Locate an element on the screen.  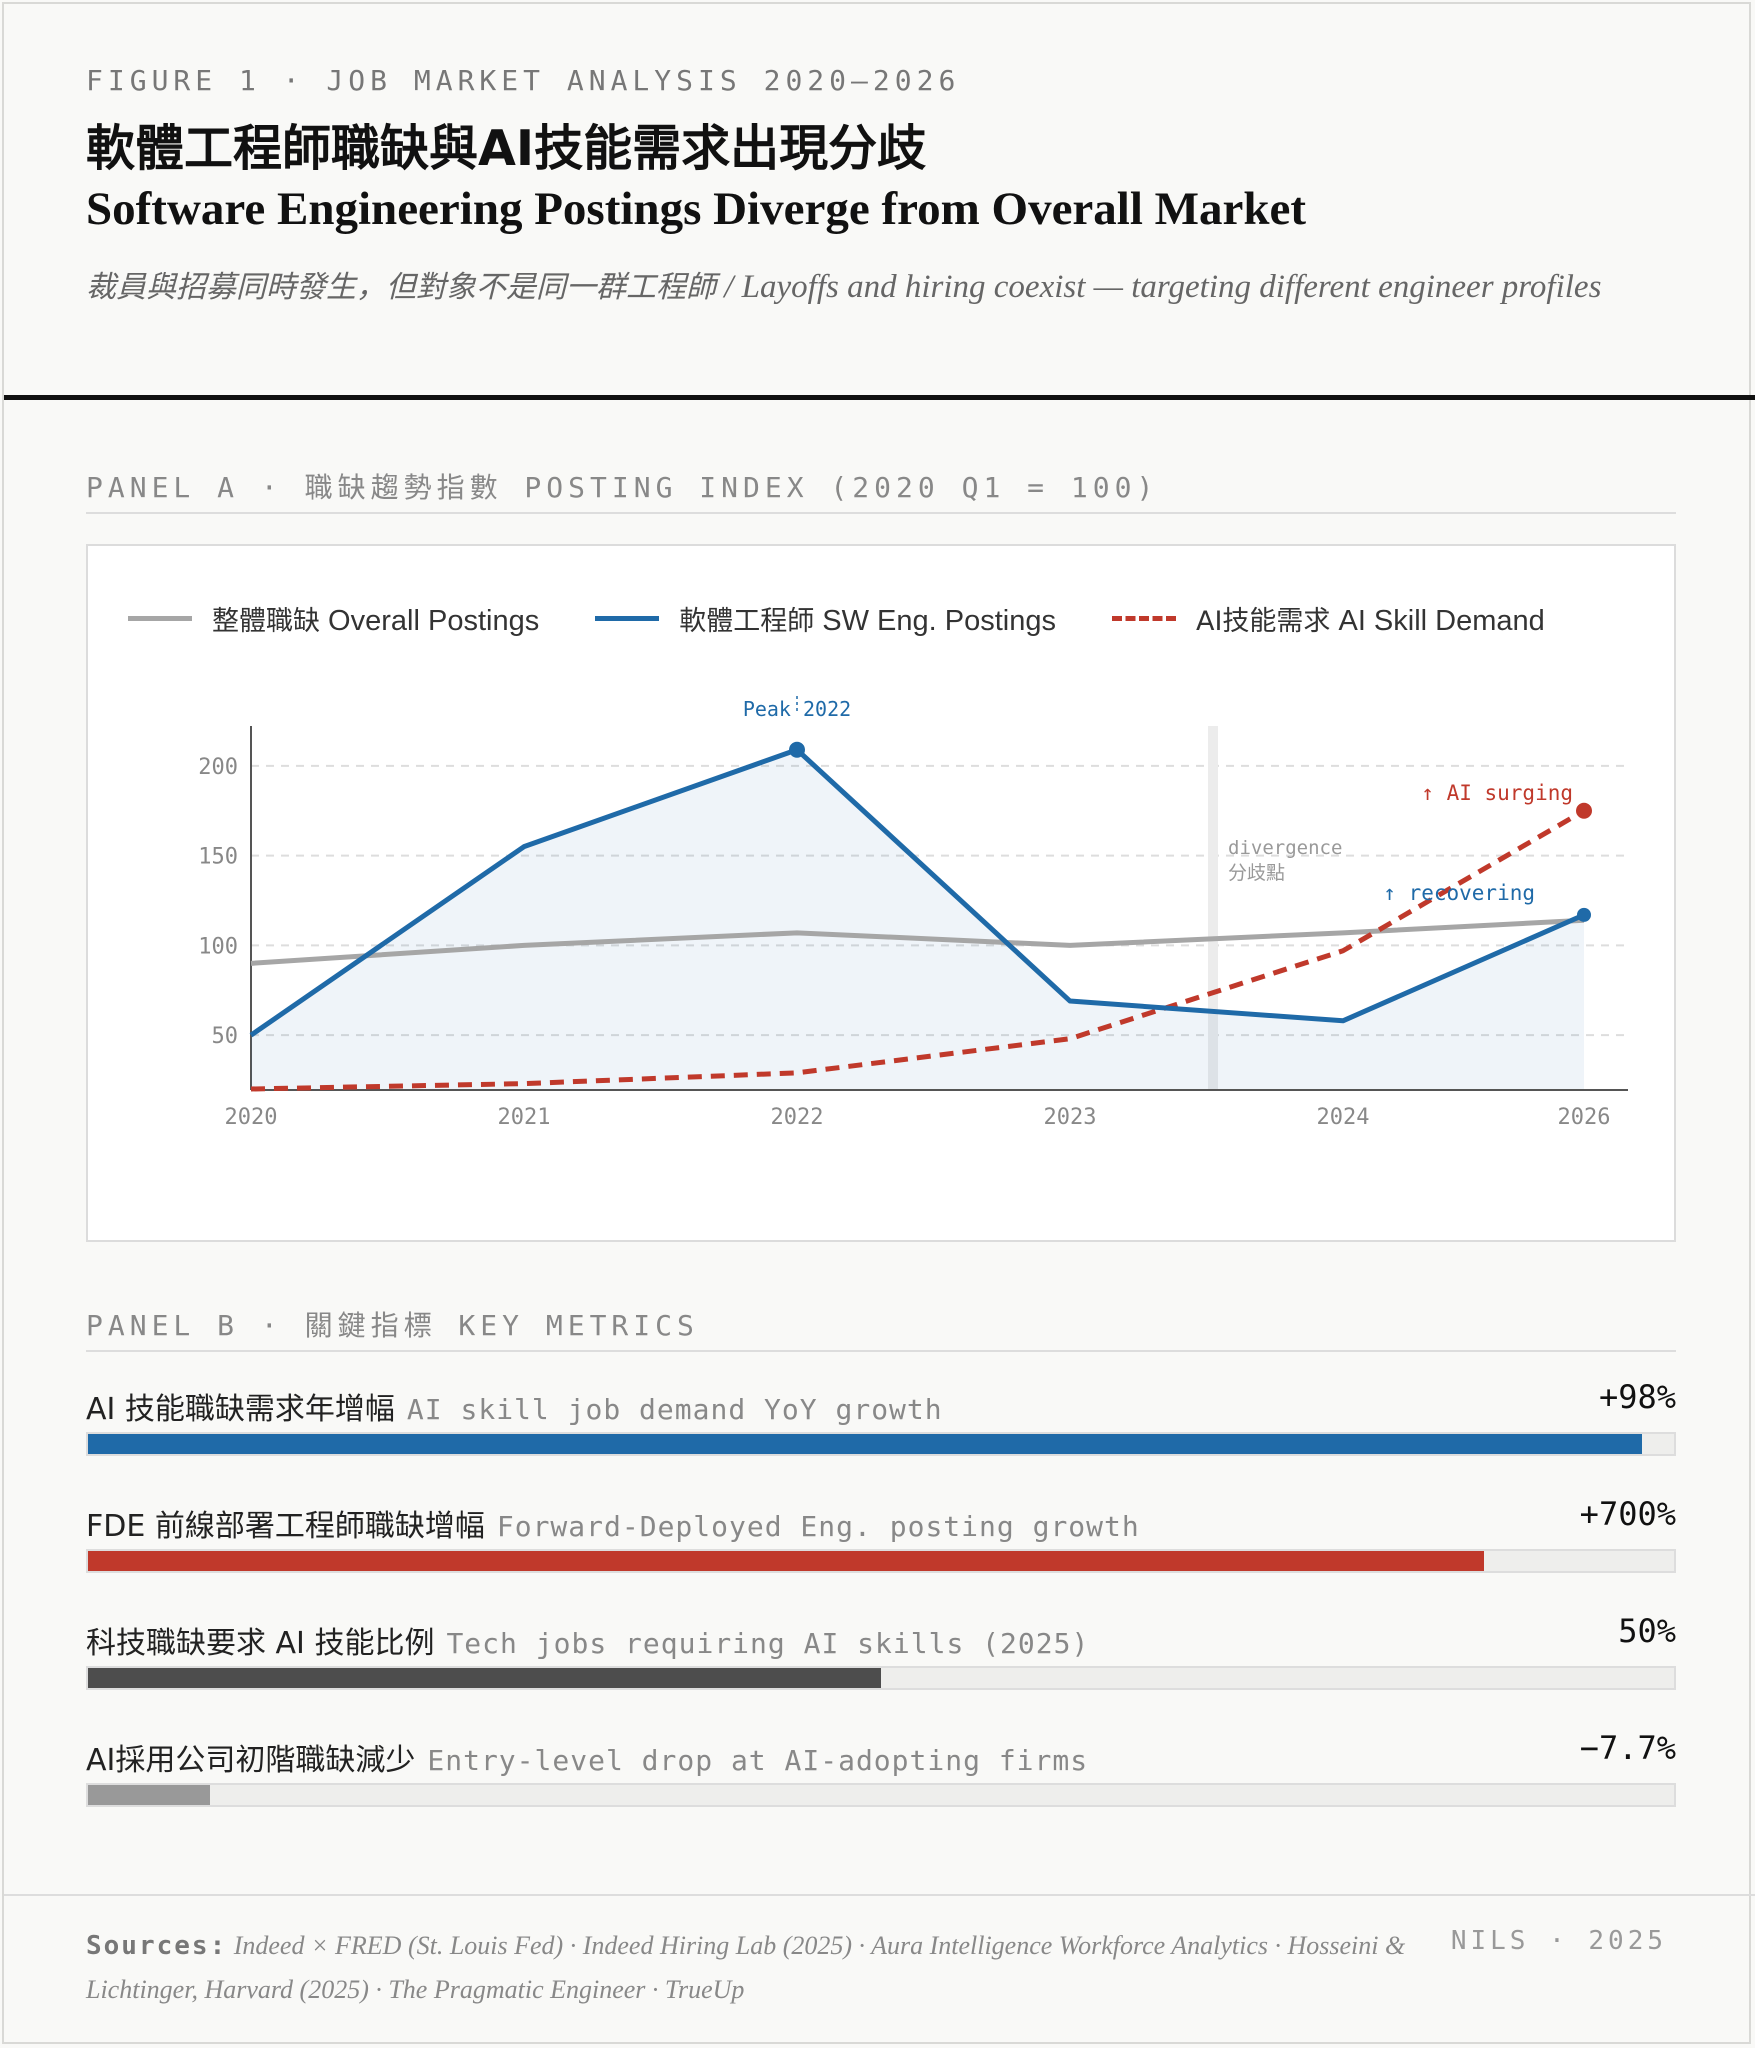
ai-annotation: ↑ AI surging is located at coordinates (1497, 793).